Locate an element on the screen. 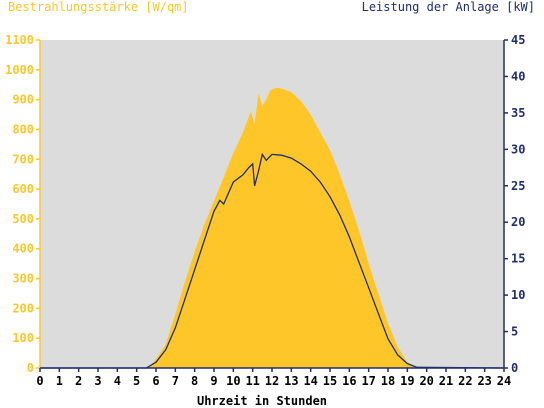  y-right-tick-label: 15 is located at coordinates (518, 259).